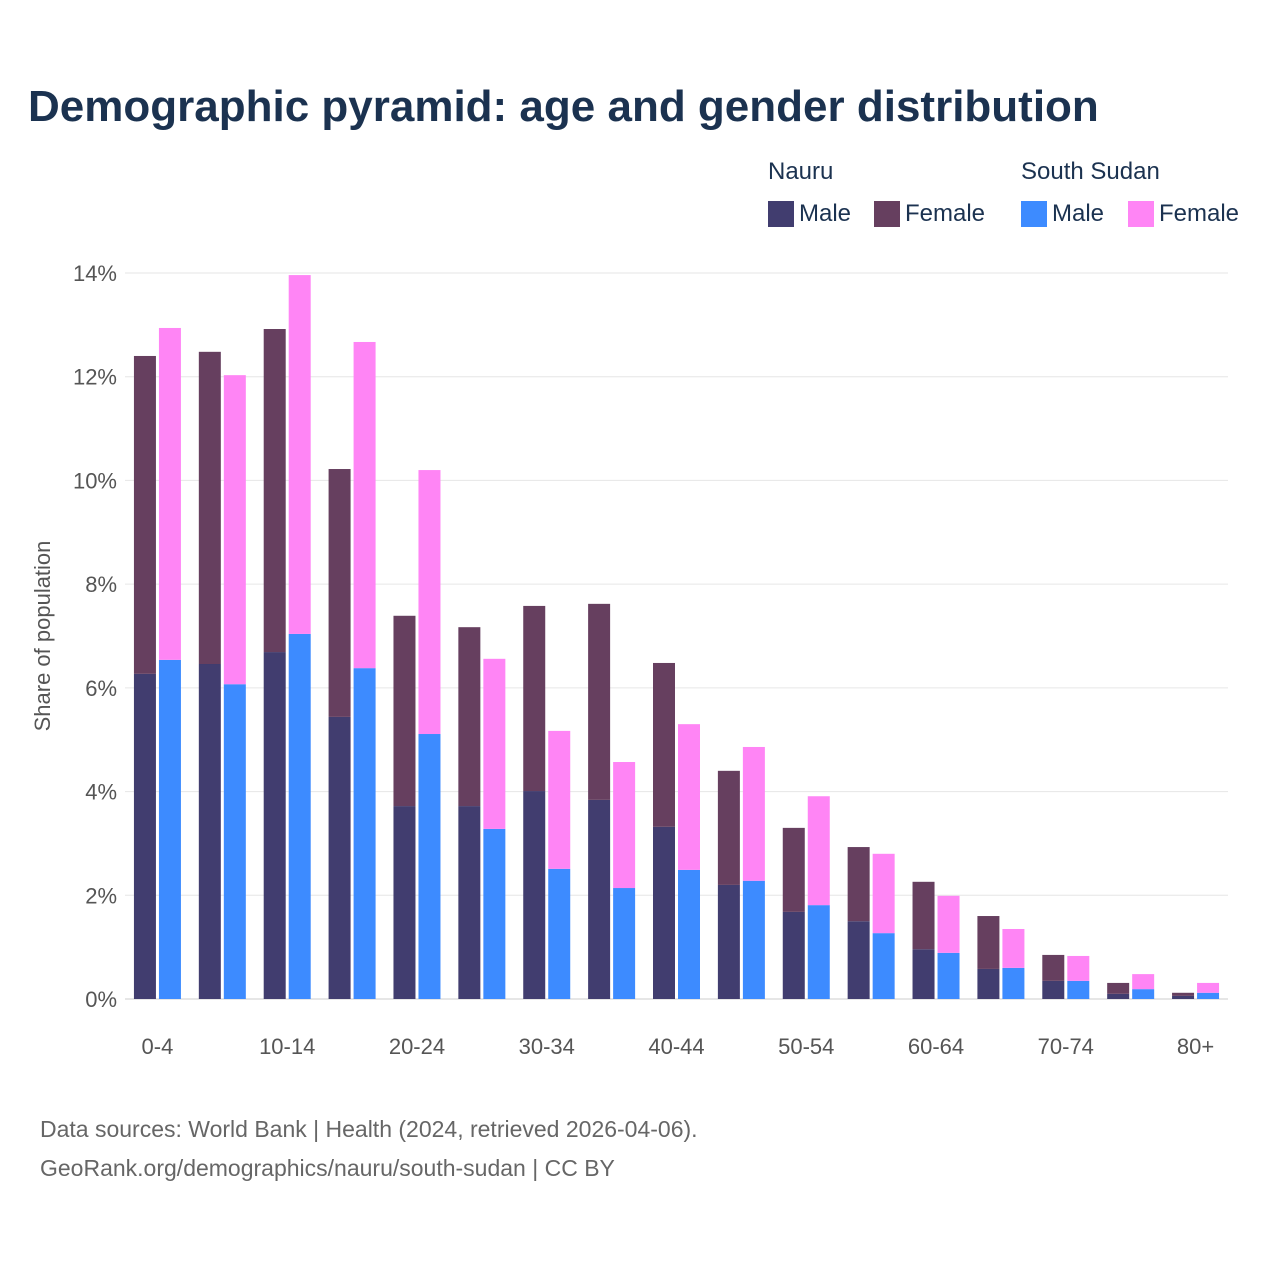 This screenshot has height=1280, width=1280. I want to click on legend-south-sudan-male: Male, so click(1062, 214).